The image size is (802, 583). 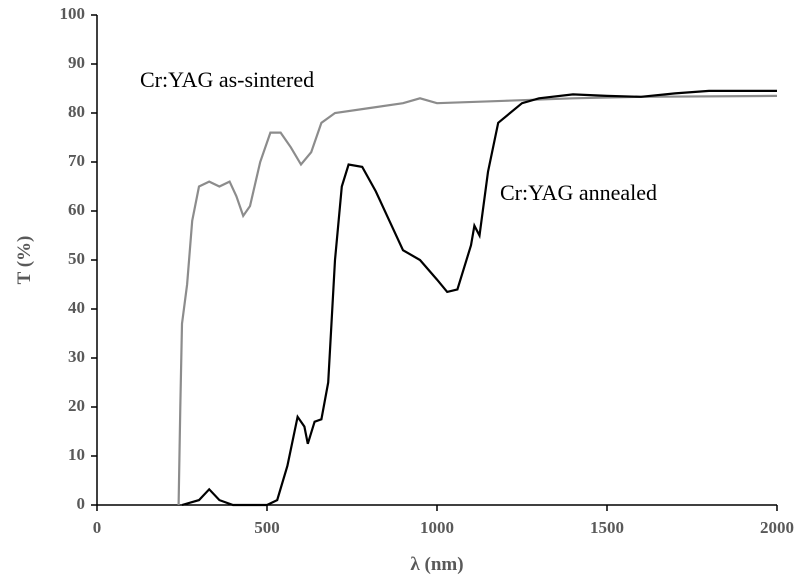 I want to click on y-tick-label: 50, so click(x=76, y=258).